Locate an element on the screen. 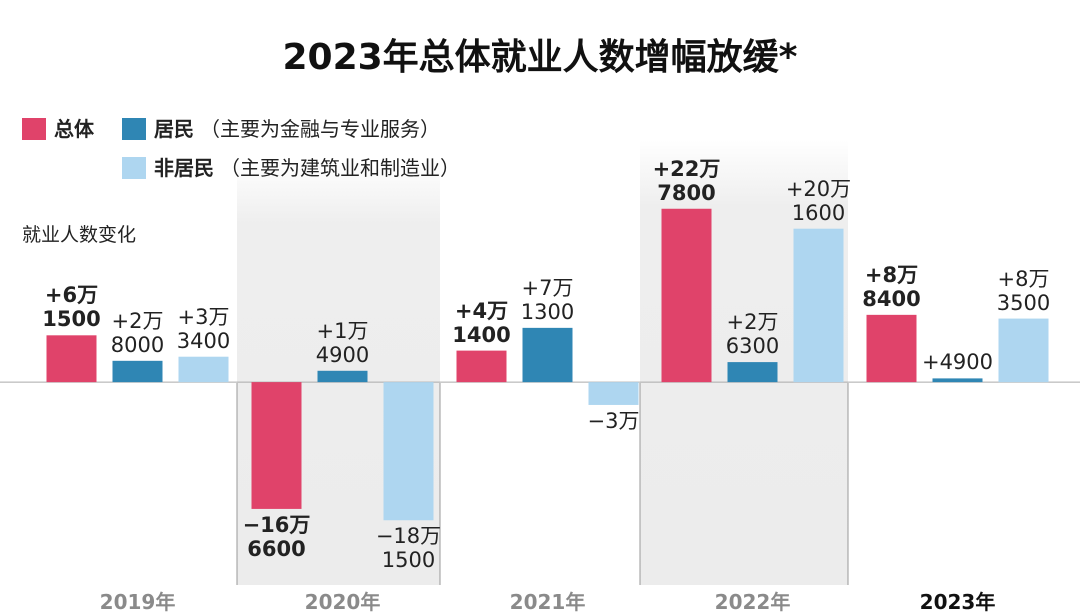 The height and width of the screenshot is (615, 1080). legend-label: 居民 is located at coordinates (174, 129).